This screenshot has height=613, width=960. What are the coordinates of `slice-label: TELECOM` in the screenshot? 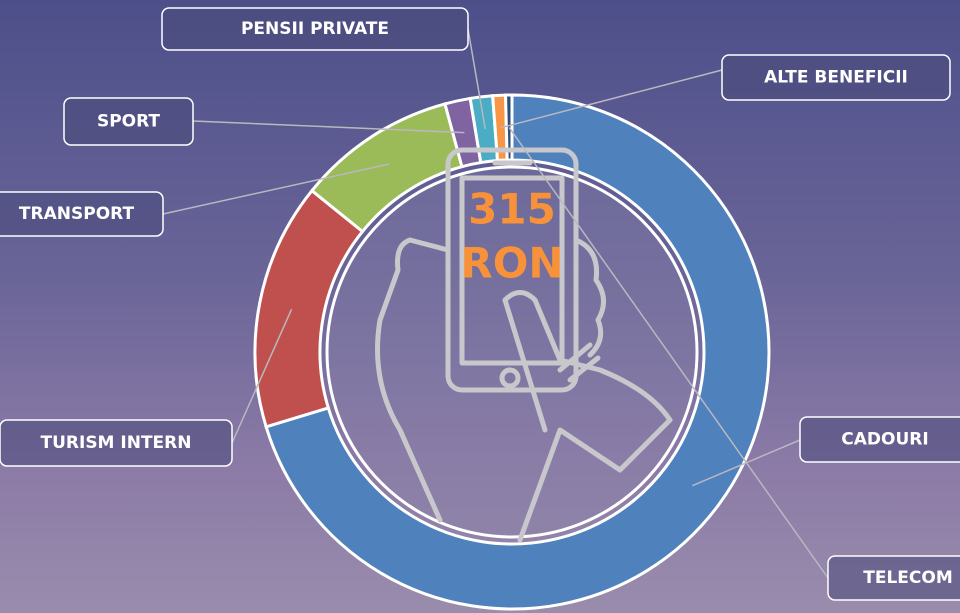 It's located at (908, 578).